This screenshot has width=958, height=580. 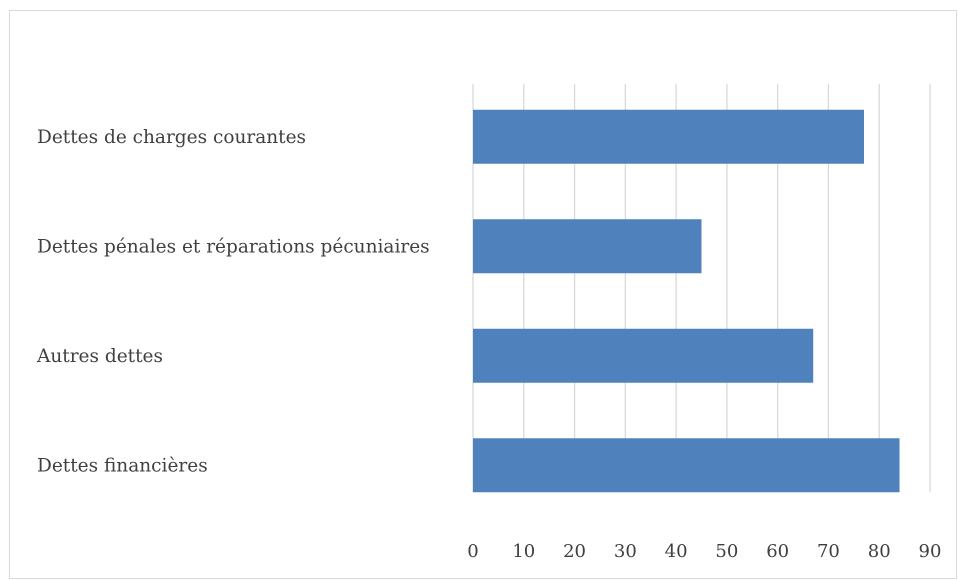 What do you see at coordinates (472, 551) in the screenshot?
I see `x-tick-label-0: 0` at bounding box center [472, 551].